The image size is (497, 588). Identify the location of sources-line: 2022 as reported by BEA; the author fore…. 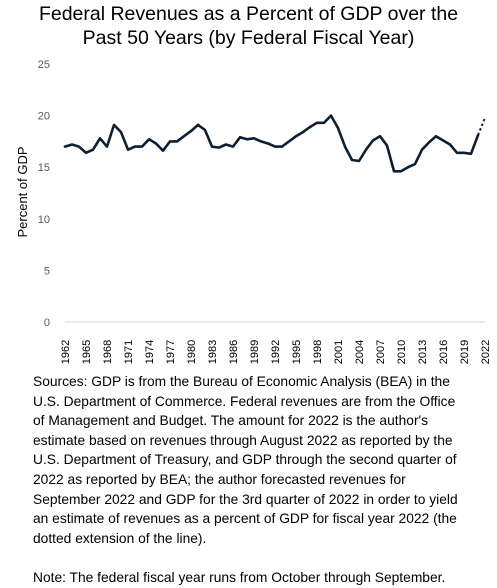
(219, 479).